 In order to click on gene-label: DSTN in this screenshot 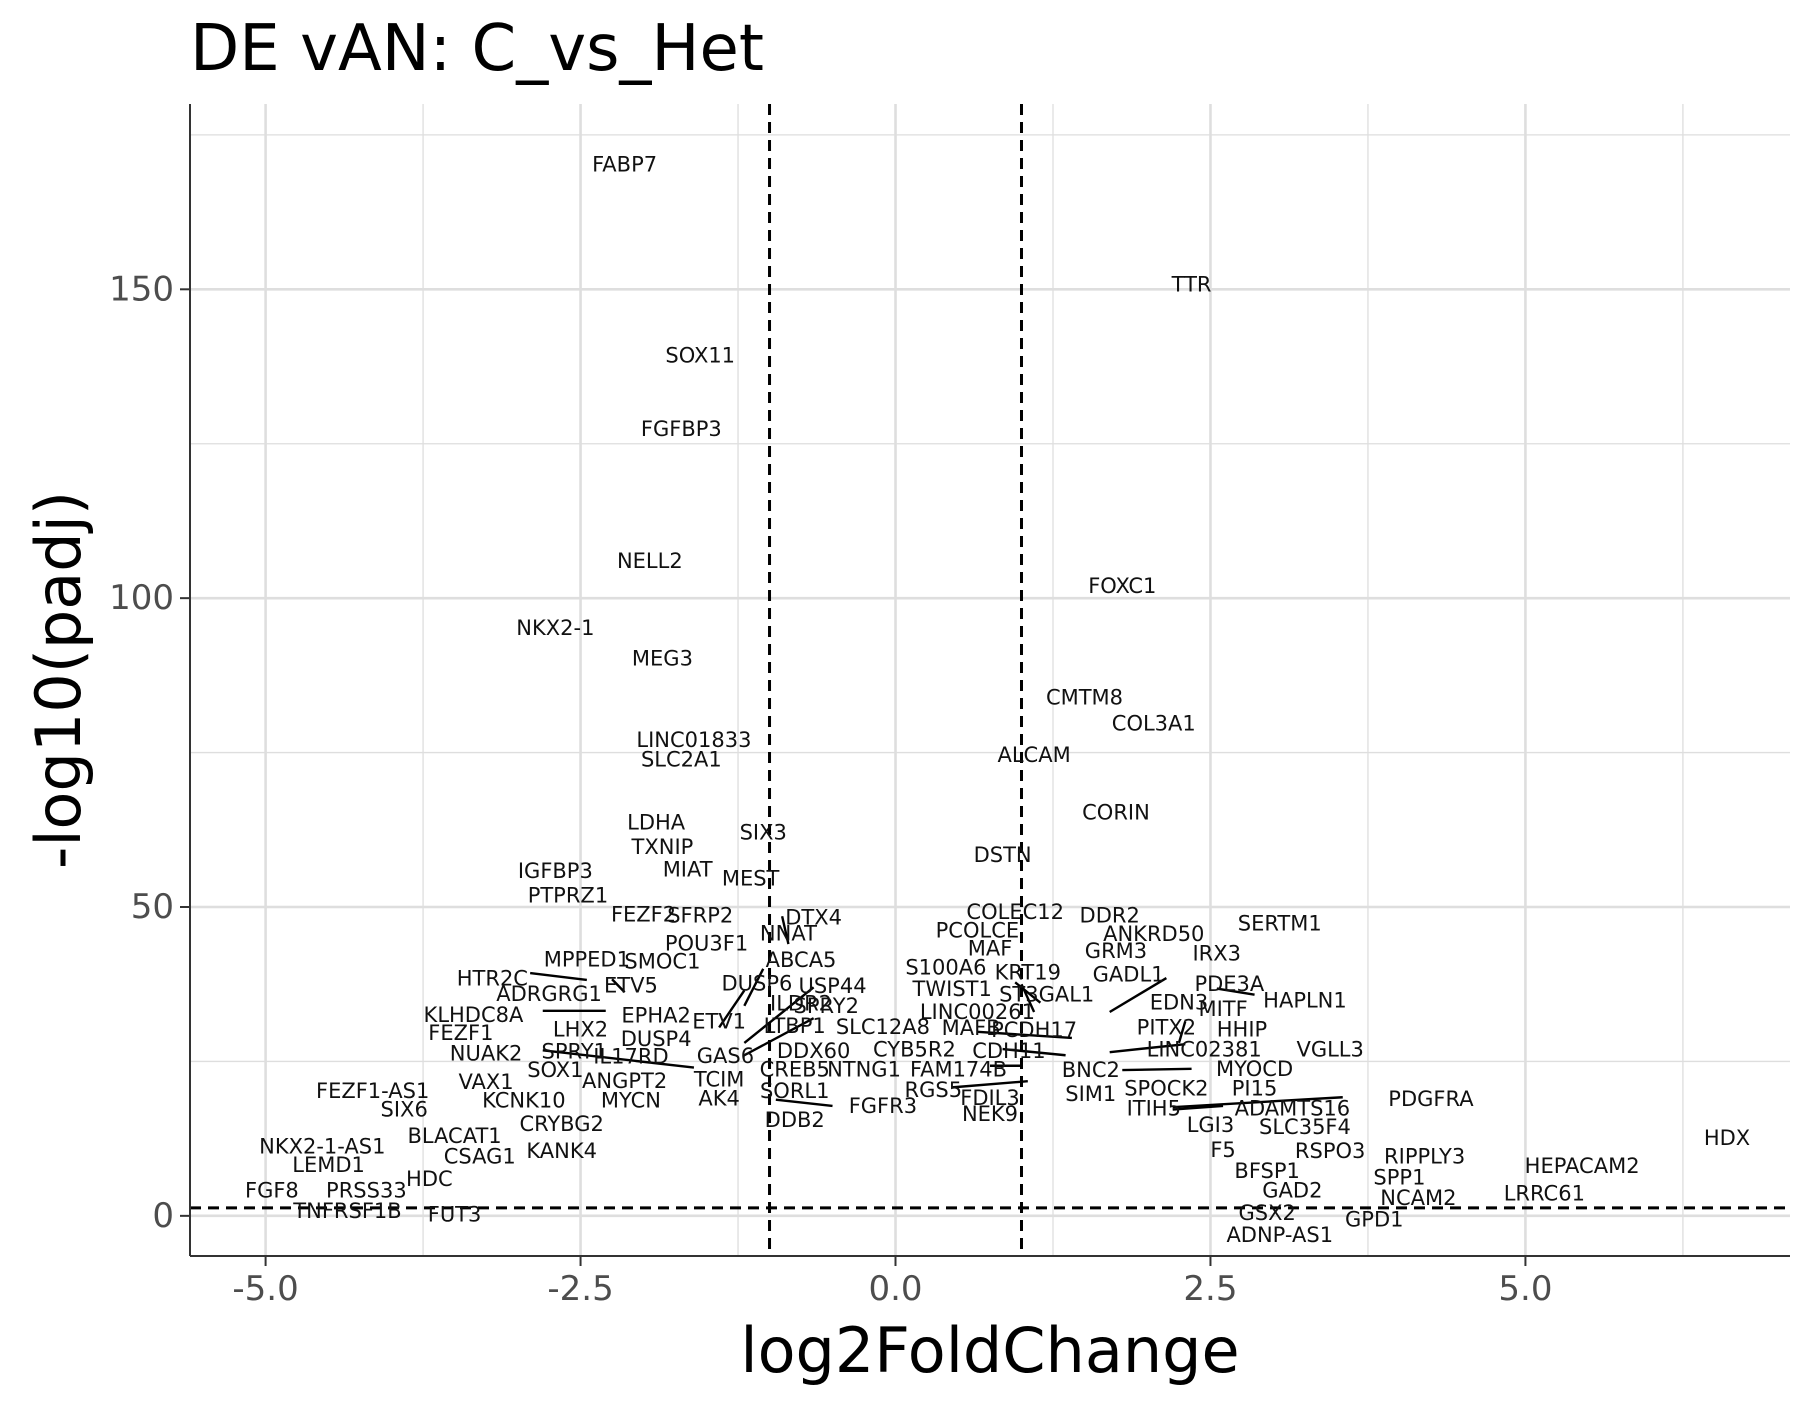, I will do `click(1003, 855)`.